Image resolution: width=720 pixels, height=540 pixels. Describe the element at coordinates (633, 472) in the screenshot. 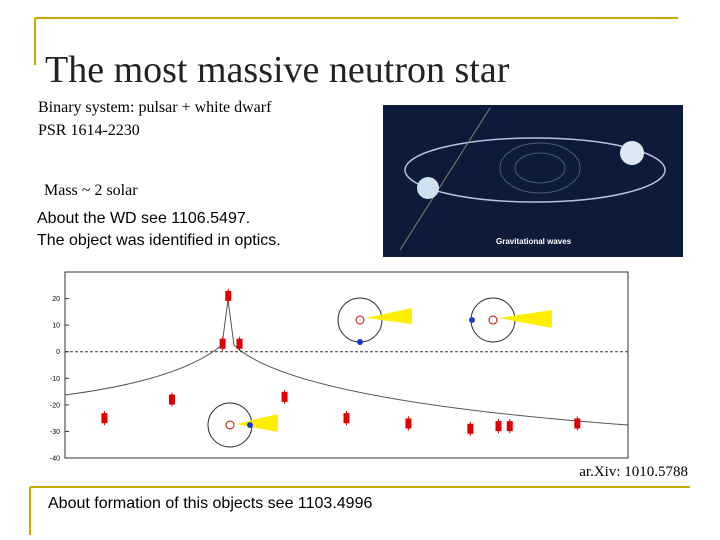

I see `caption: ar.Xiv: 1010.5788` at that location.